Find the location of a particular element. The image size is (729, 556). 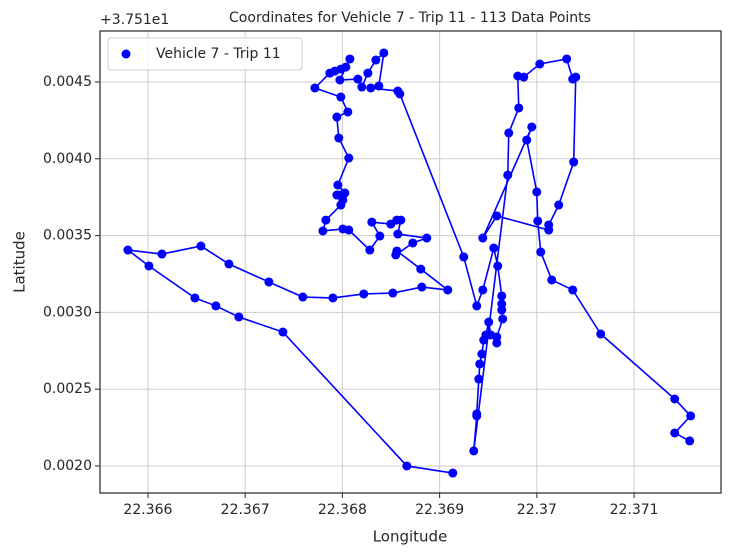

y-tick-label: 0.0025 is located at coordinates (67, 389).